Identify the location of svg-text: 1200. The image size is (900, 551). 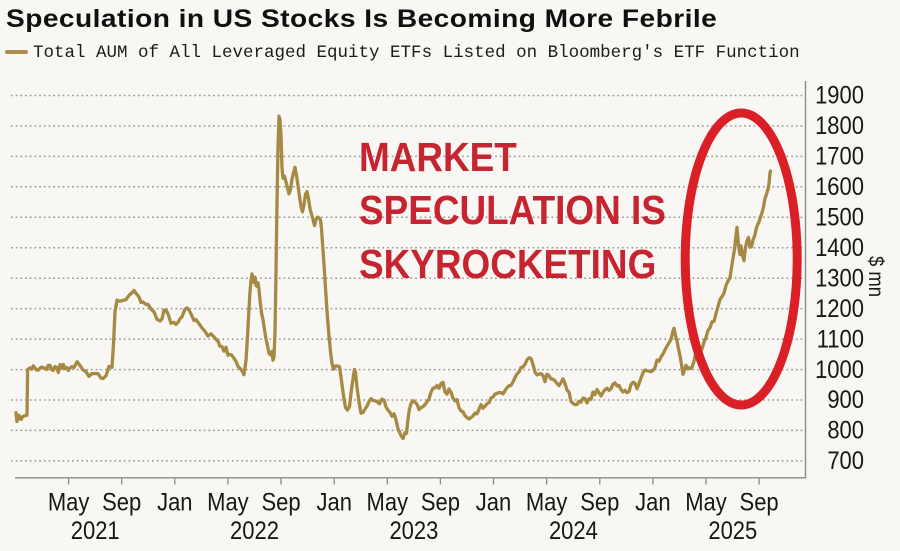
(839, 309).